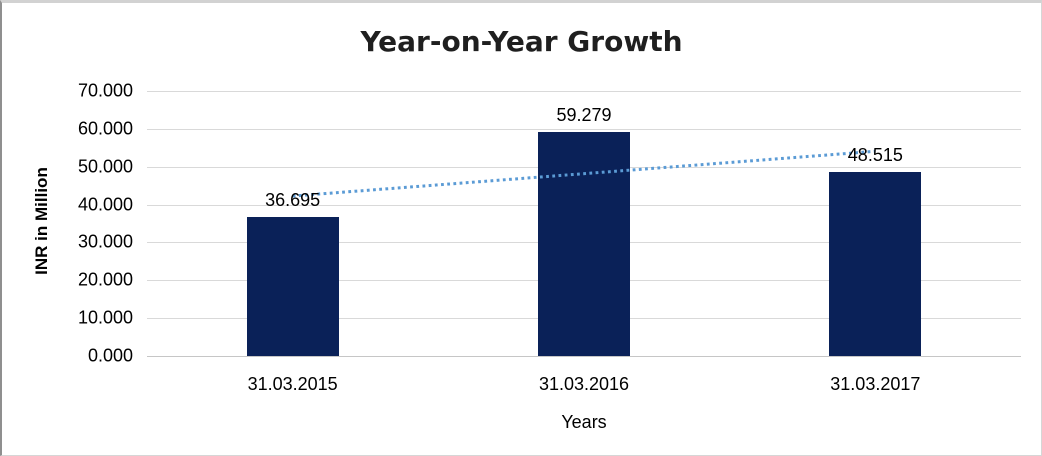 The height and width of the screenshot is (456, 1042). Describe the element at coordinates (584, 114) in the screenshot. I see `data-label: 59.279` at that location.